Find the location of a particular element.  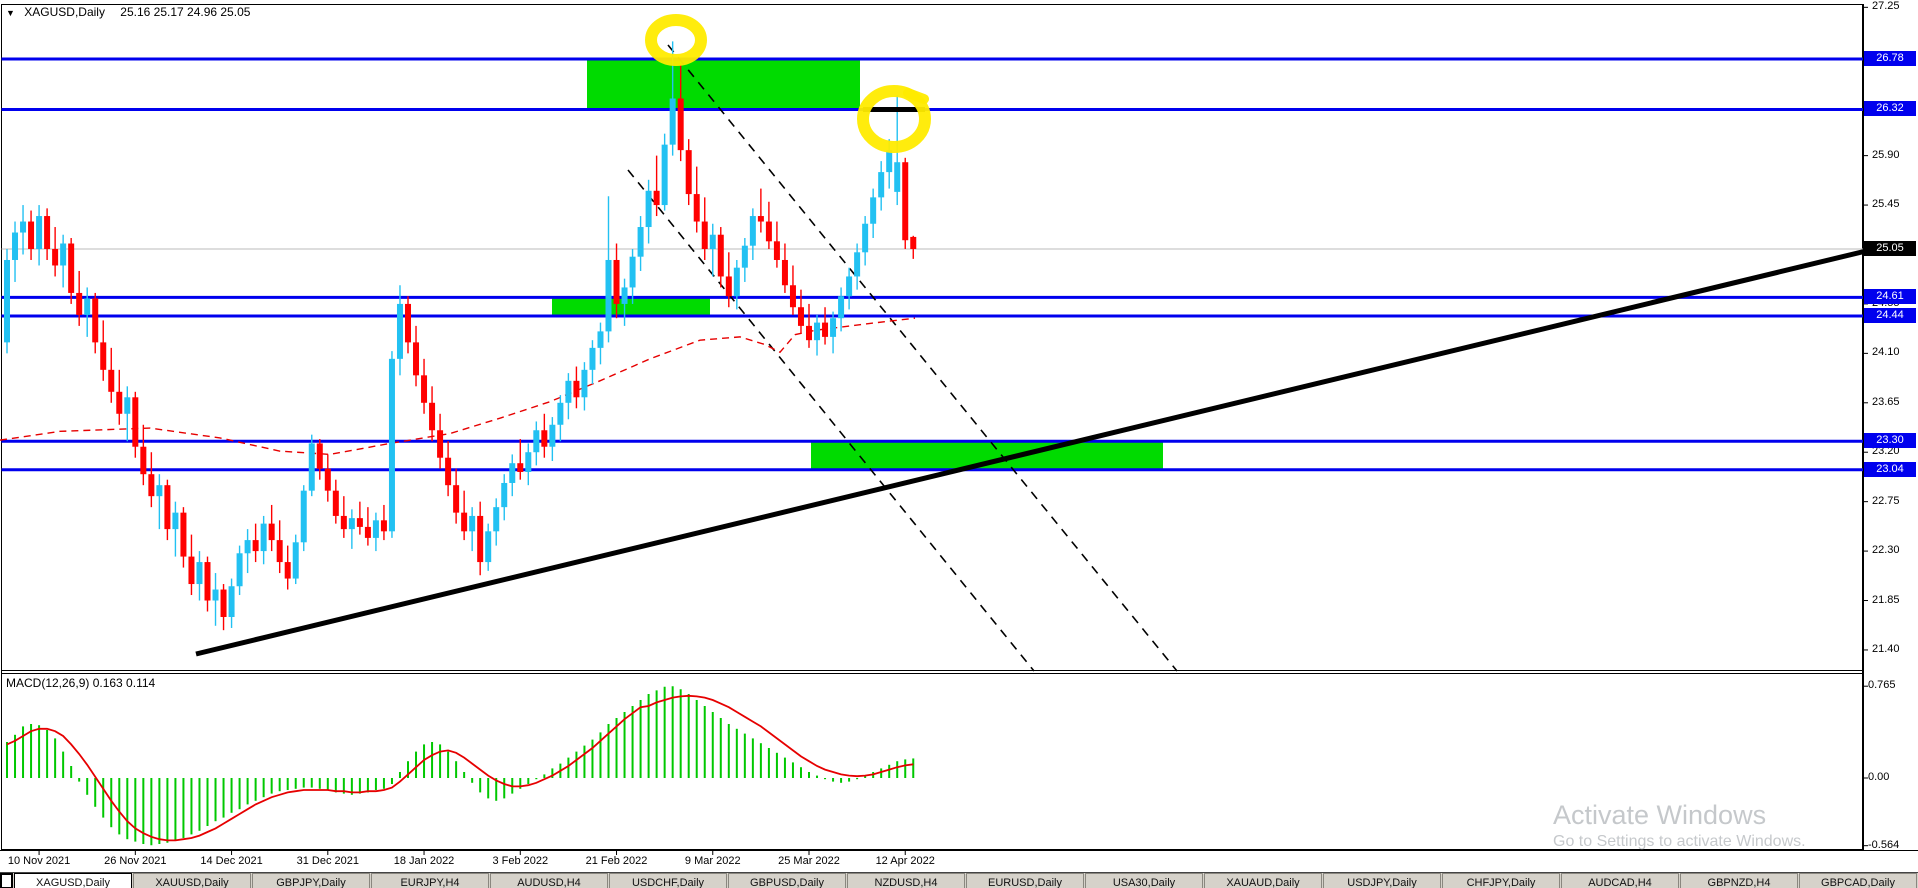

date-axis-label: 10 Nov 2021 is located at coordinates (39, 861).